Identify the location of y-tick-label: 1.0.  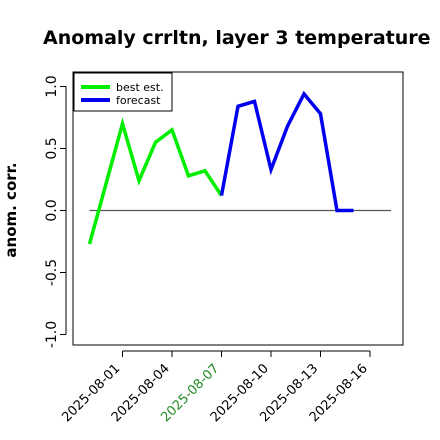
(52, 86).